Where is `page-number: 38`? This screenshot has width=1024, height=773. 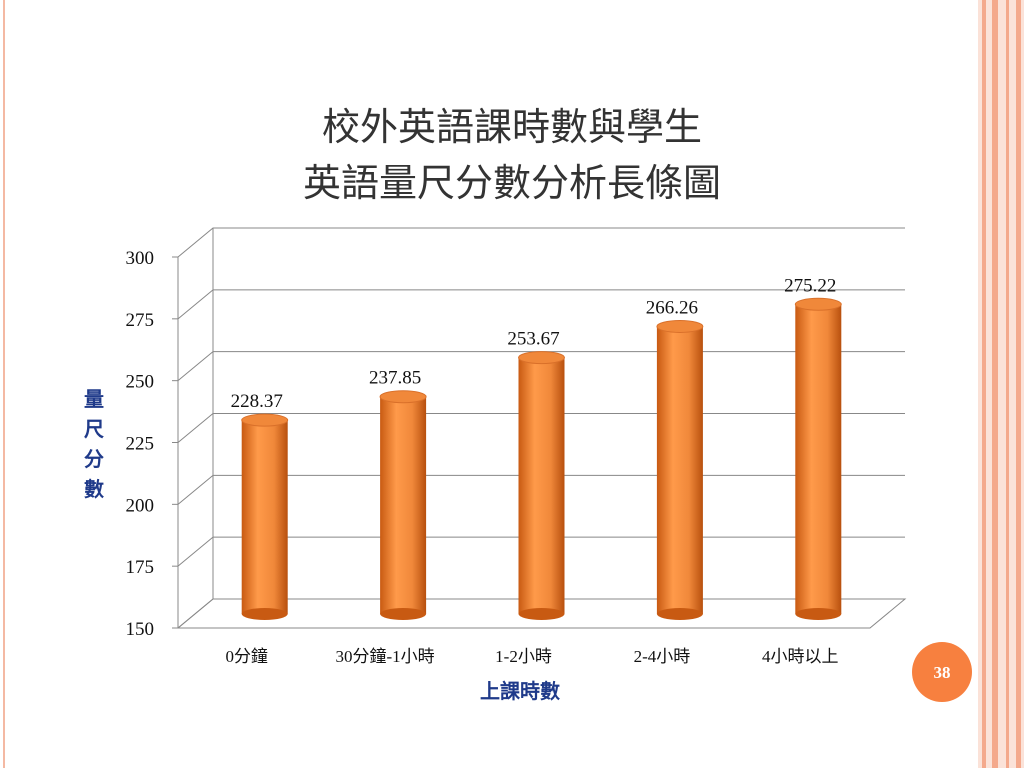 page-number: 38 is located at coordinates (942, 672).